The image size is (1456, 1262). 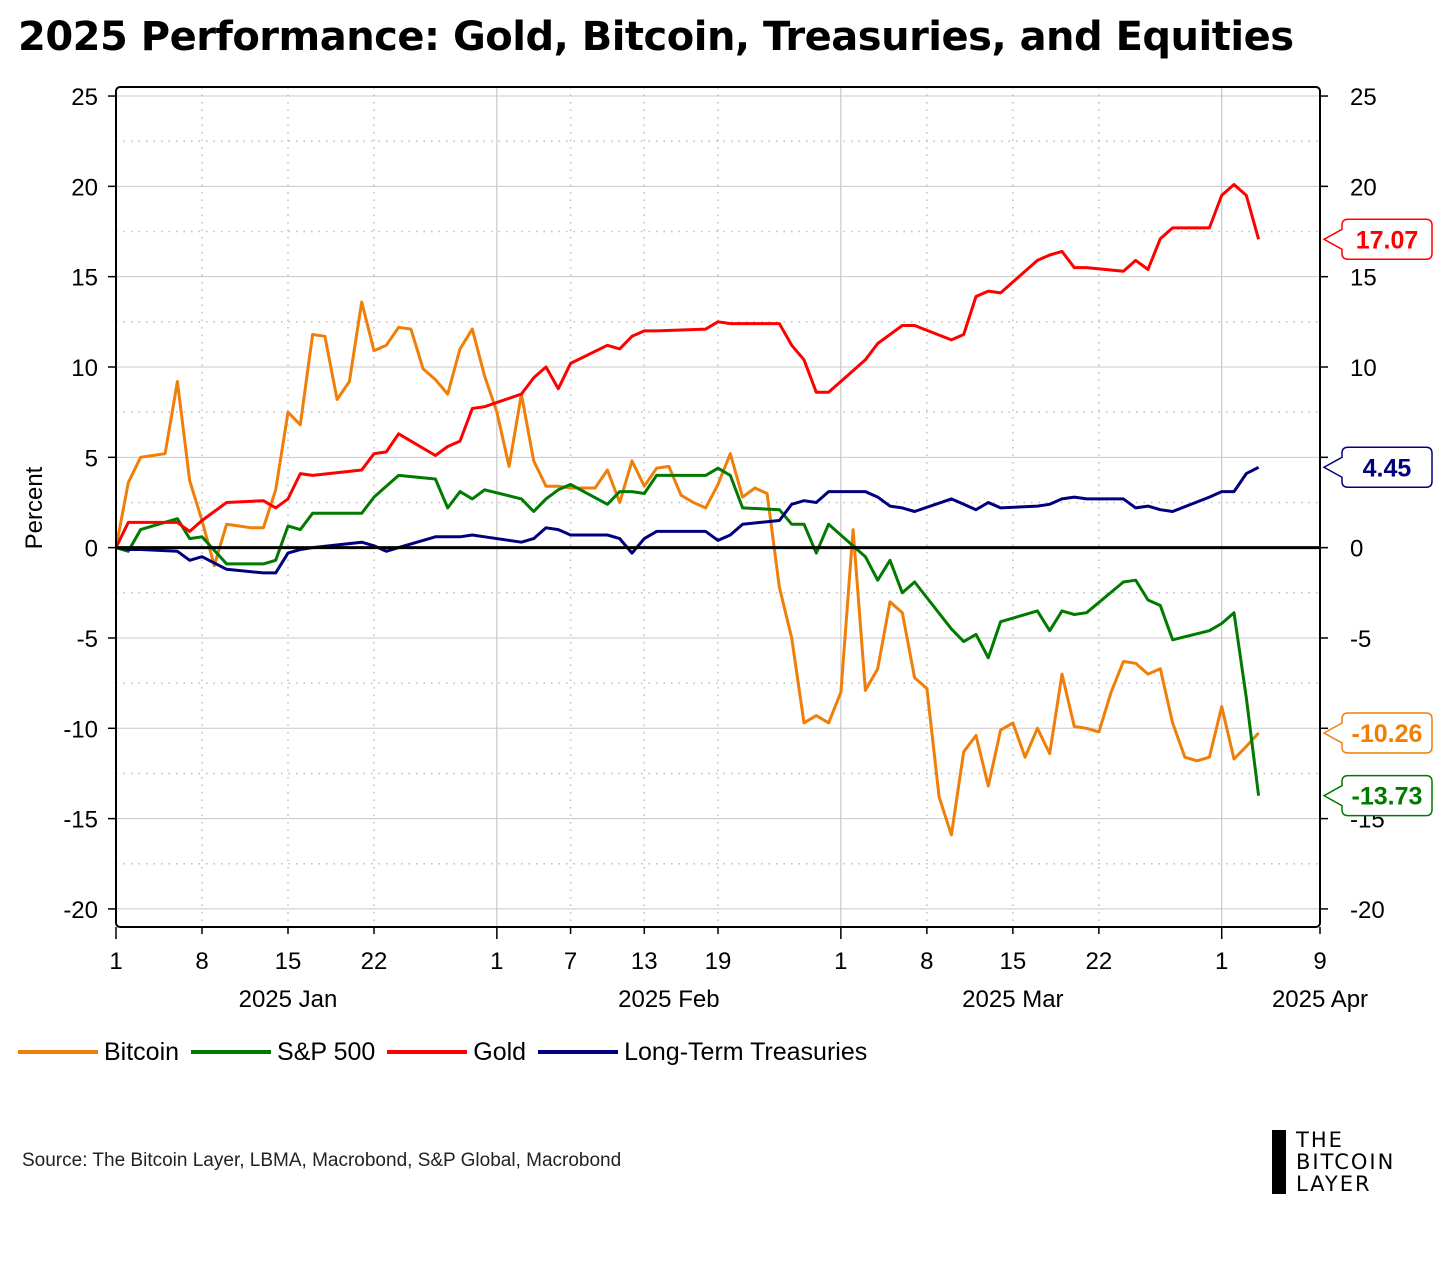 What do you see at coordinates (1320, 1140) in the screenshot?
I see `logo-line-1: THE` at bounding box center [1320, 1140].